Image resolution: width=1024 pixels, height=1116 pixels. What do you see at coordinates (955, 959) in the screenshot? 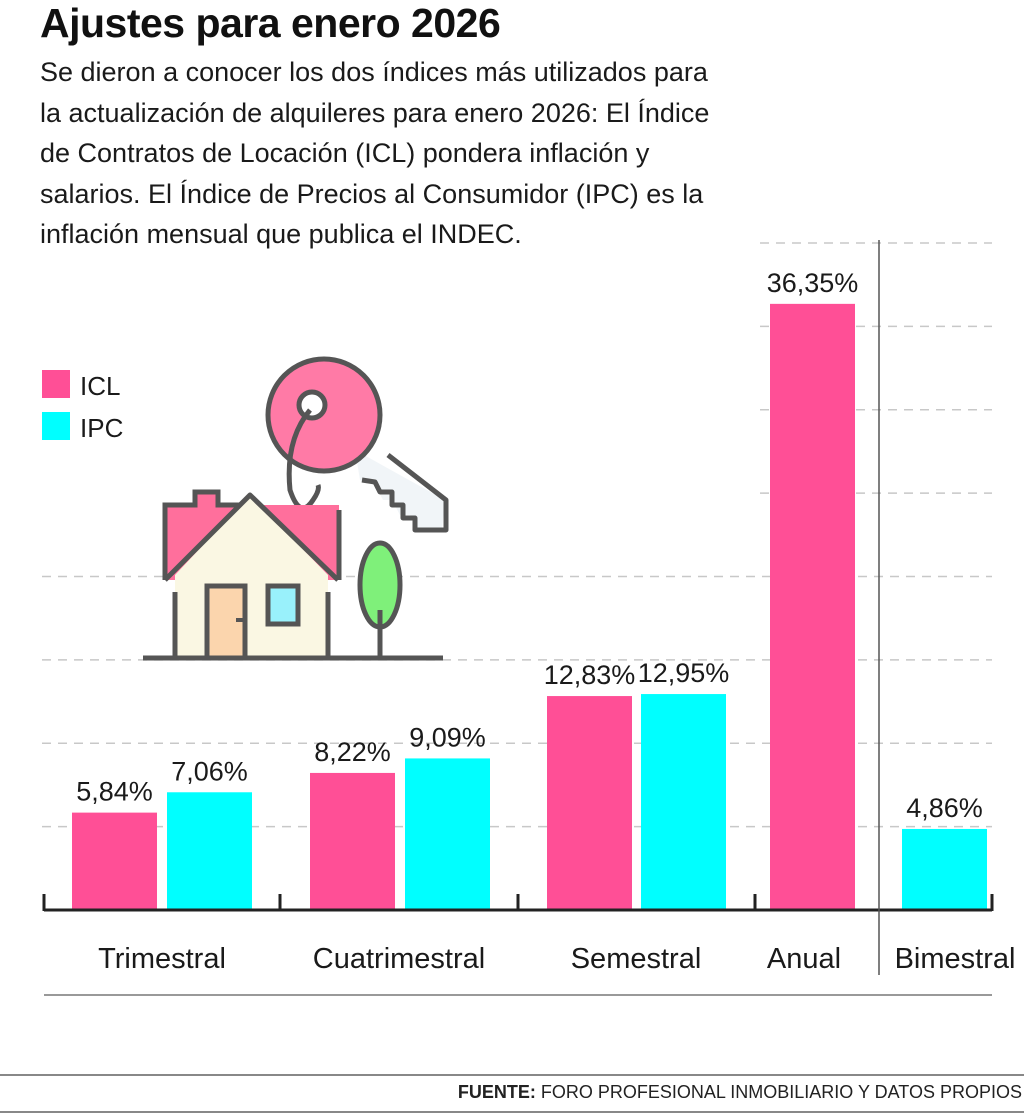
I see `category-label: Bimestral` at bounding box center [955, 959].